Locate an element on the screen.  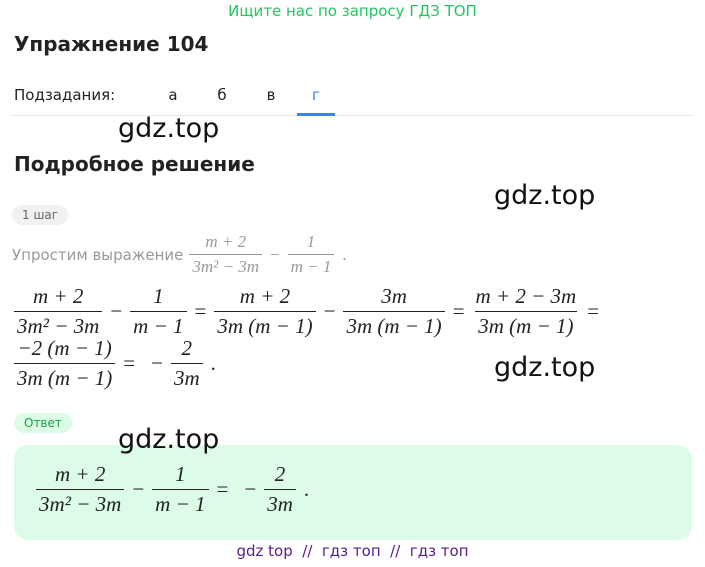
fraction: 3m 3m (m − 1) is located at coordinates (394, 311).